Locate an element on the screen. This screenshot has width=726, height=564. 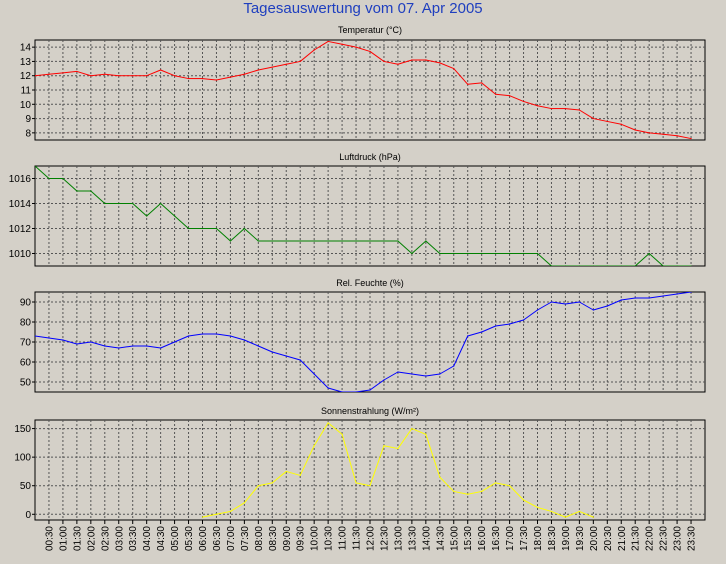
y-tick-label: 60 is located at coordinates (26, 363).